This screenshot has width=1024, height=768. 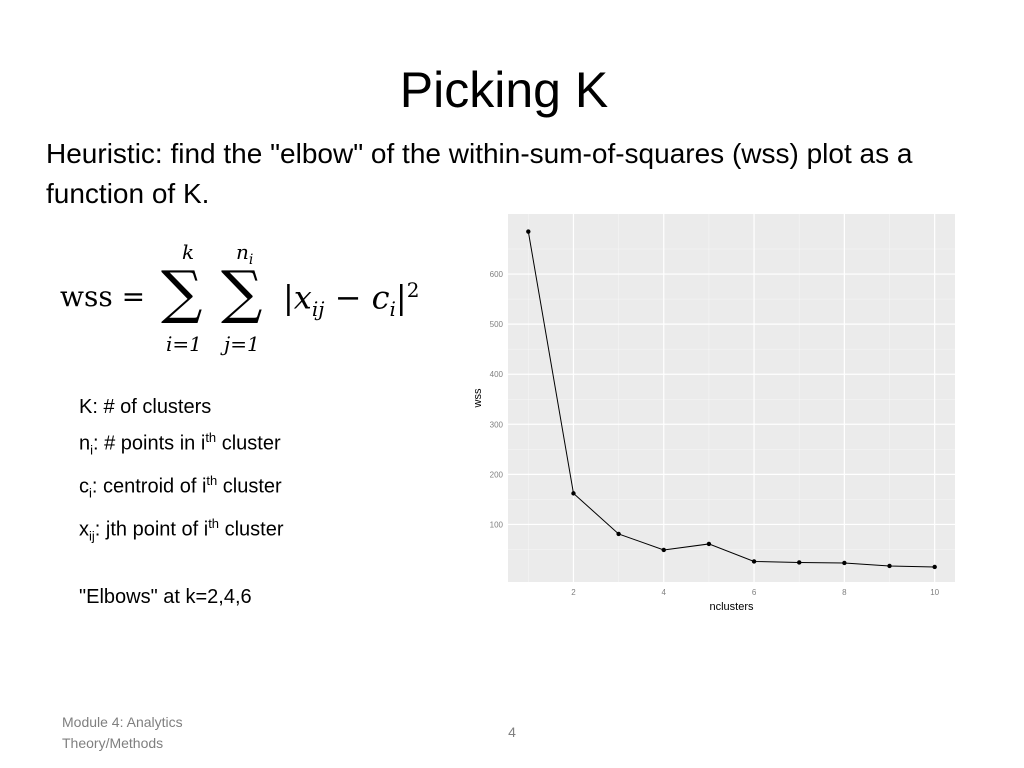 What do you see at coordinates (251, 260) in the screenshot?
I see `sum2-upper-sub: i` at bounding box center [251, 260].